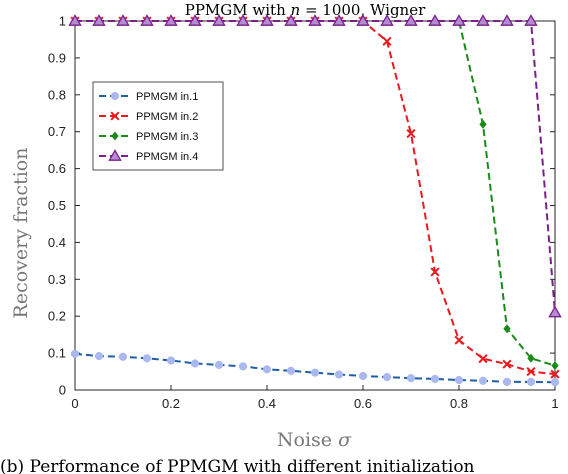  I want to click on x-tick-label: 0.4, so click(267, 403).